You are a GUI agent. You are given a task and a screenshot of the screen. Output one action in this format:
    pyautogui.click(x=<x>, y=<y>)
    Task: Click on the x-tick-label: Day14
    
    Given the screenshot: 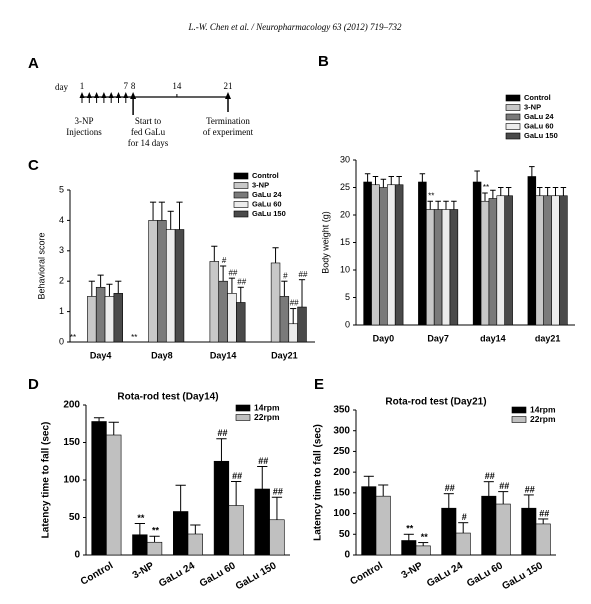 What is the action you would take?
    pyautogui.click(x=223, y=355)
    